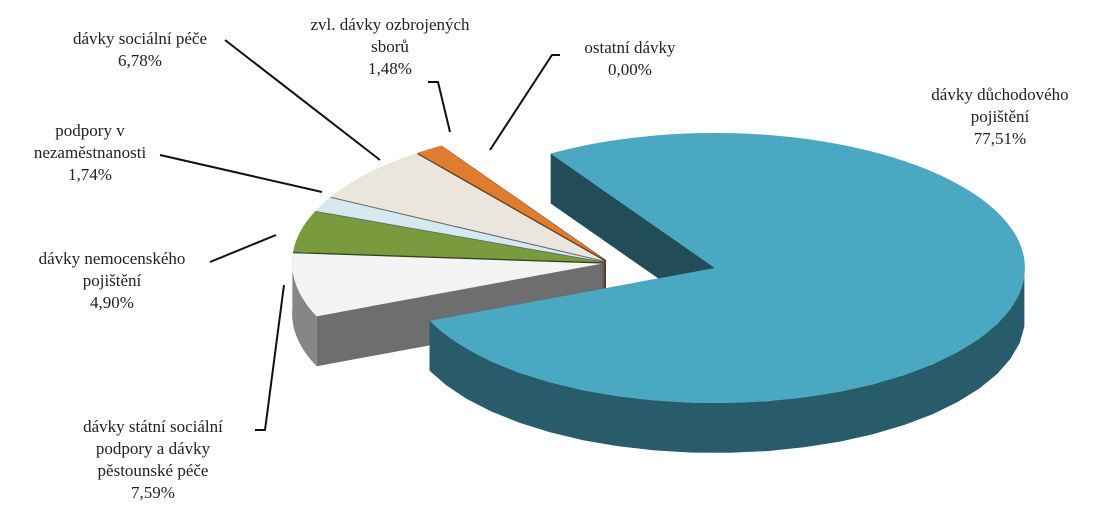  Describe the element at coordinates (140, 50) in the screenshot. I see `data-label: dávky sociální péče 6,78%` at that location.